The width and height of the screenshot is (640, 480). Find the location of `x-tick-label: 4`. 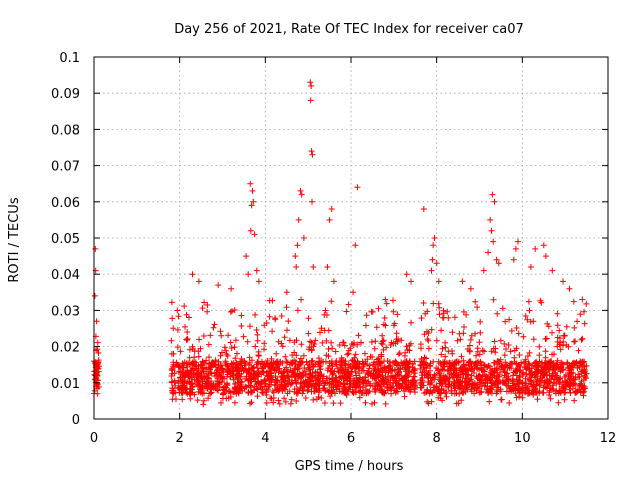

x-tick-label: 4 is located at coordinates (265, 438).